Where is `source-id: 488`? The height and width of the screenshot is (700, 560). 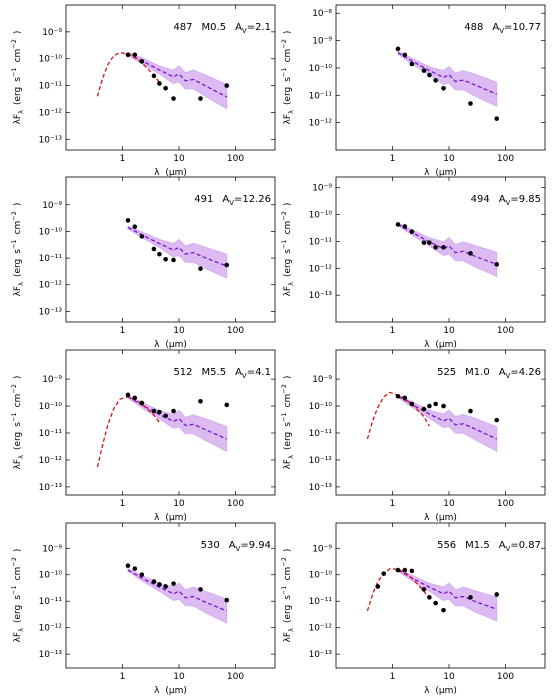 source-id: 488 is located at coordinates (473, 27).